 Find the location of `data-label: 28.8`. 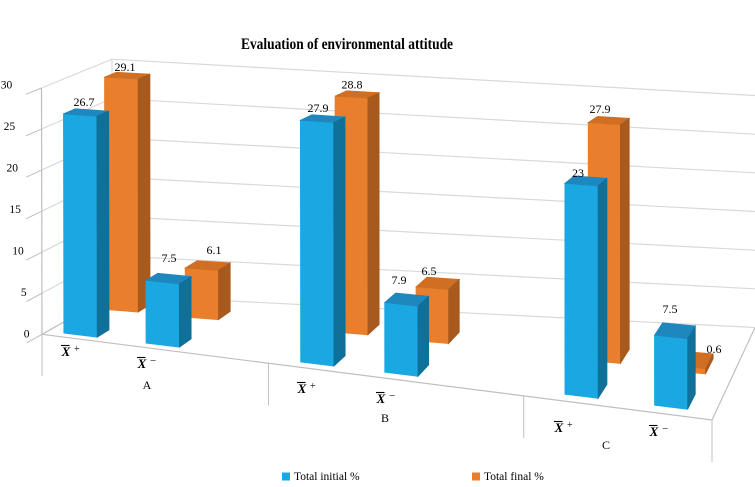

data-label: 28.8 is located at coordinates (352, 85).